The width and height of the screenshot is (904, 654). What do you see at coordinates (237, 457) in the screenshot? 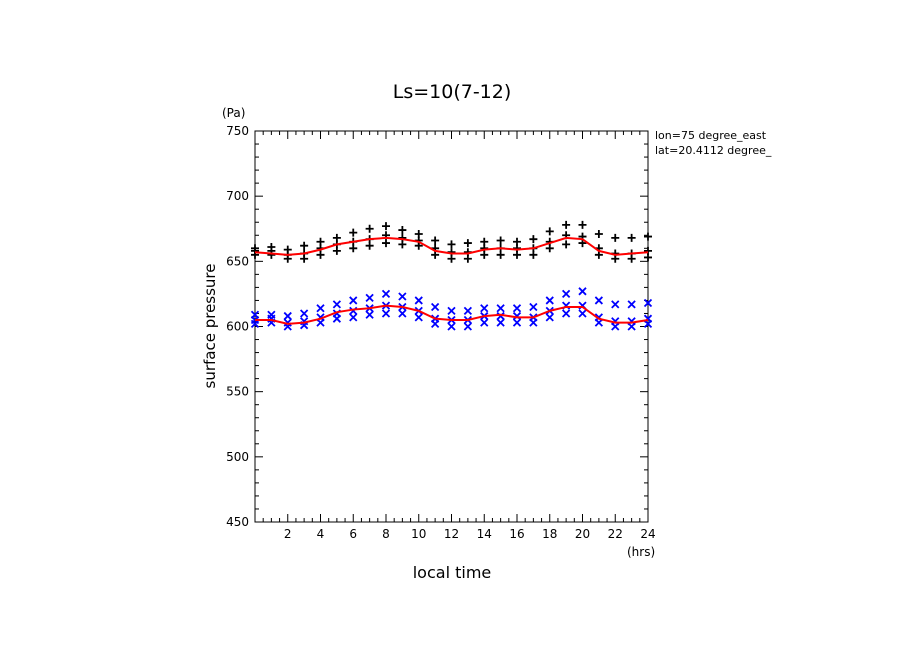
I see `y-tick-label: 500` at bounding box center [237, 457].